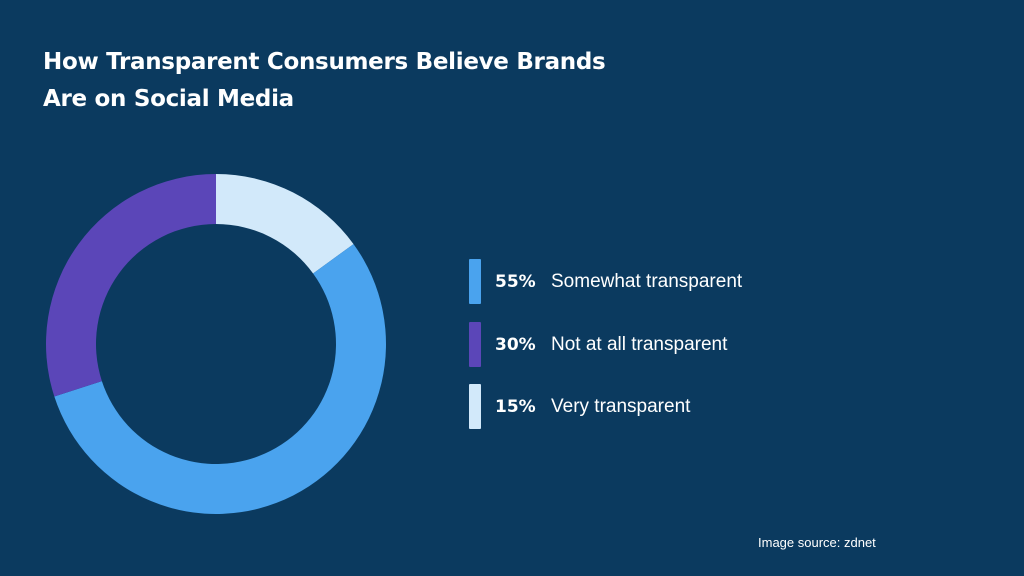  What do you see at coordinates (475, 281) in the screenshot?
I see `legend-swatch-somewhat-transparent` at bounding box center [475, 281].